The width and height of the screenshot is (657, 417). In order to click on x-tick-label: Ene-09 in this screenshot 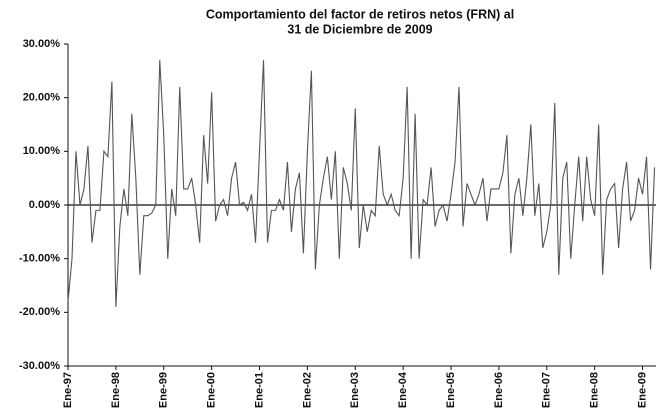, I will do `click(642, 390)`.